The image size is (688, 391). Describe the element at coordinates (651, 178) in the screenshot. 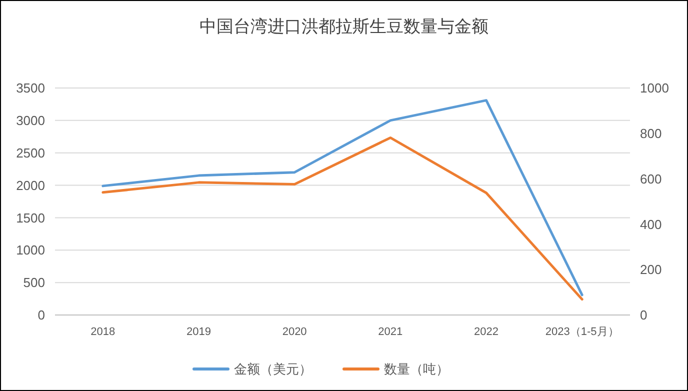

I see `y2-tick-label: 600` at that location.